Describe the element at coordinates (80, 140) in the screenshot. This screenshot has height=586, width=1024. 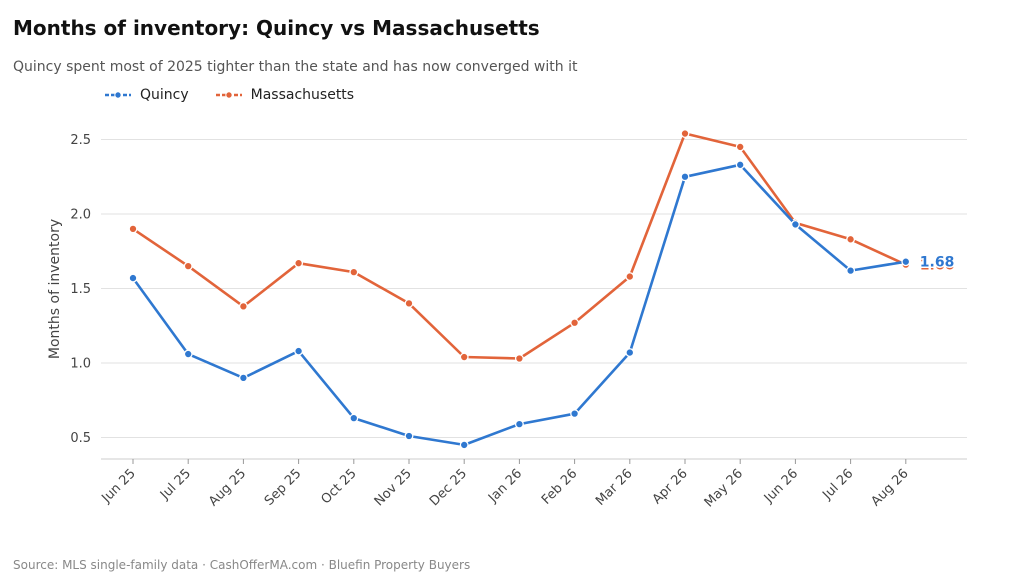
I see `y-tick-label: 2.5` at that location.